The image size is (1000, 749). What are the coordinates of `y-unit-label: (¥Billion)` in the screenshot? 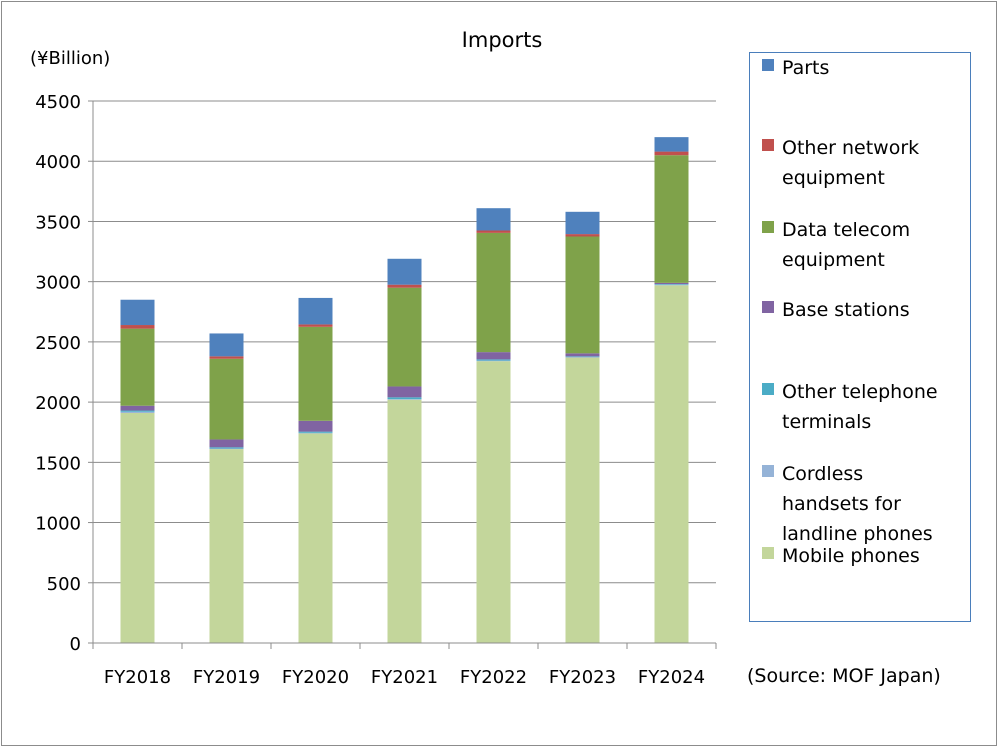 It's located at (70, 58).